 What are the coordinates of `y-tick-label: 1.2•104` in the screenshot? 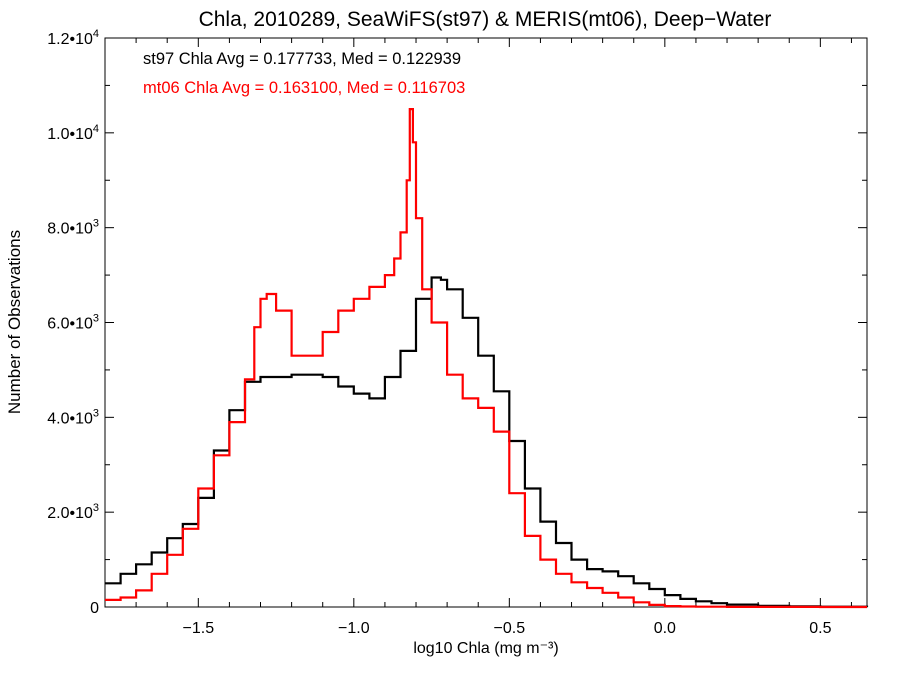 It's located at (73, 38).